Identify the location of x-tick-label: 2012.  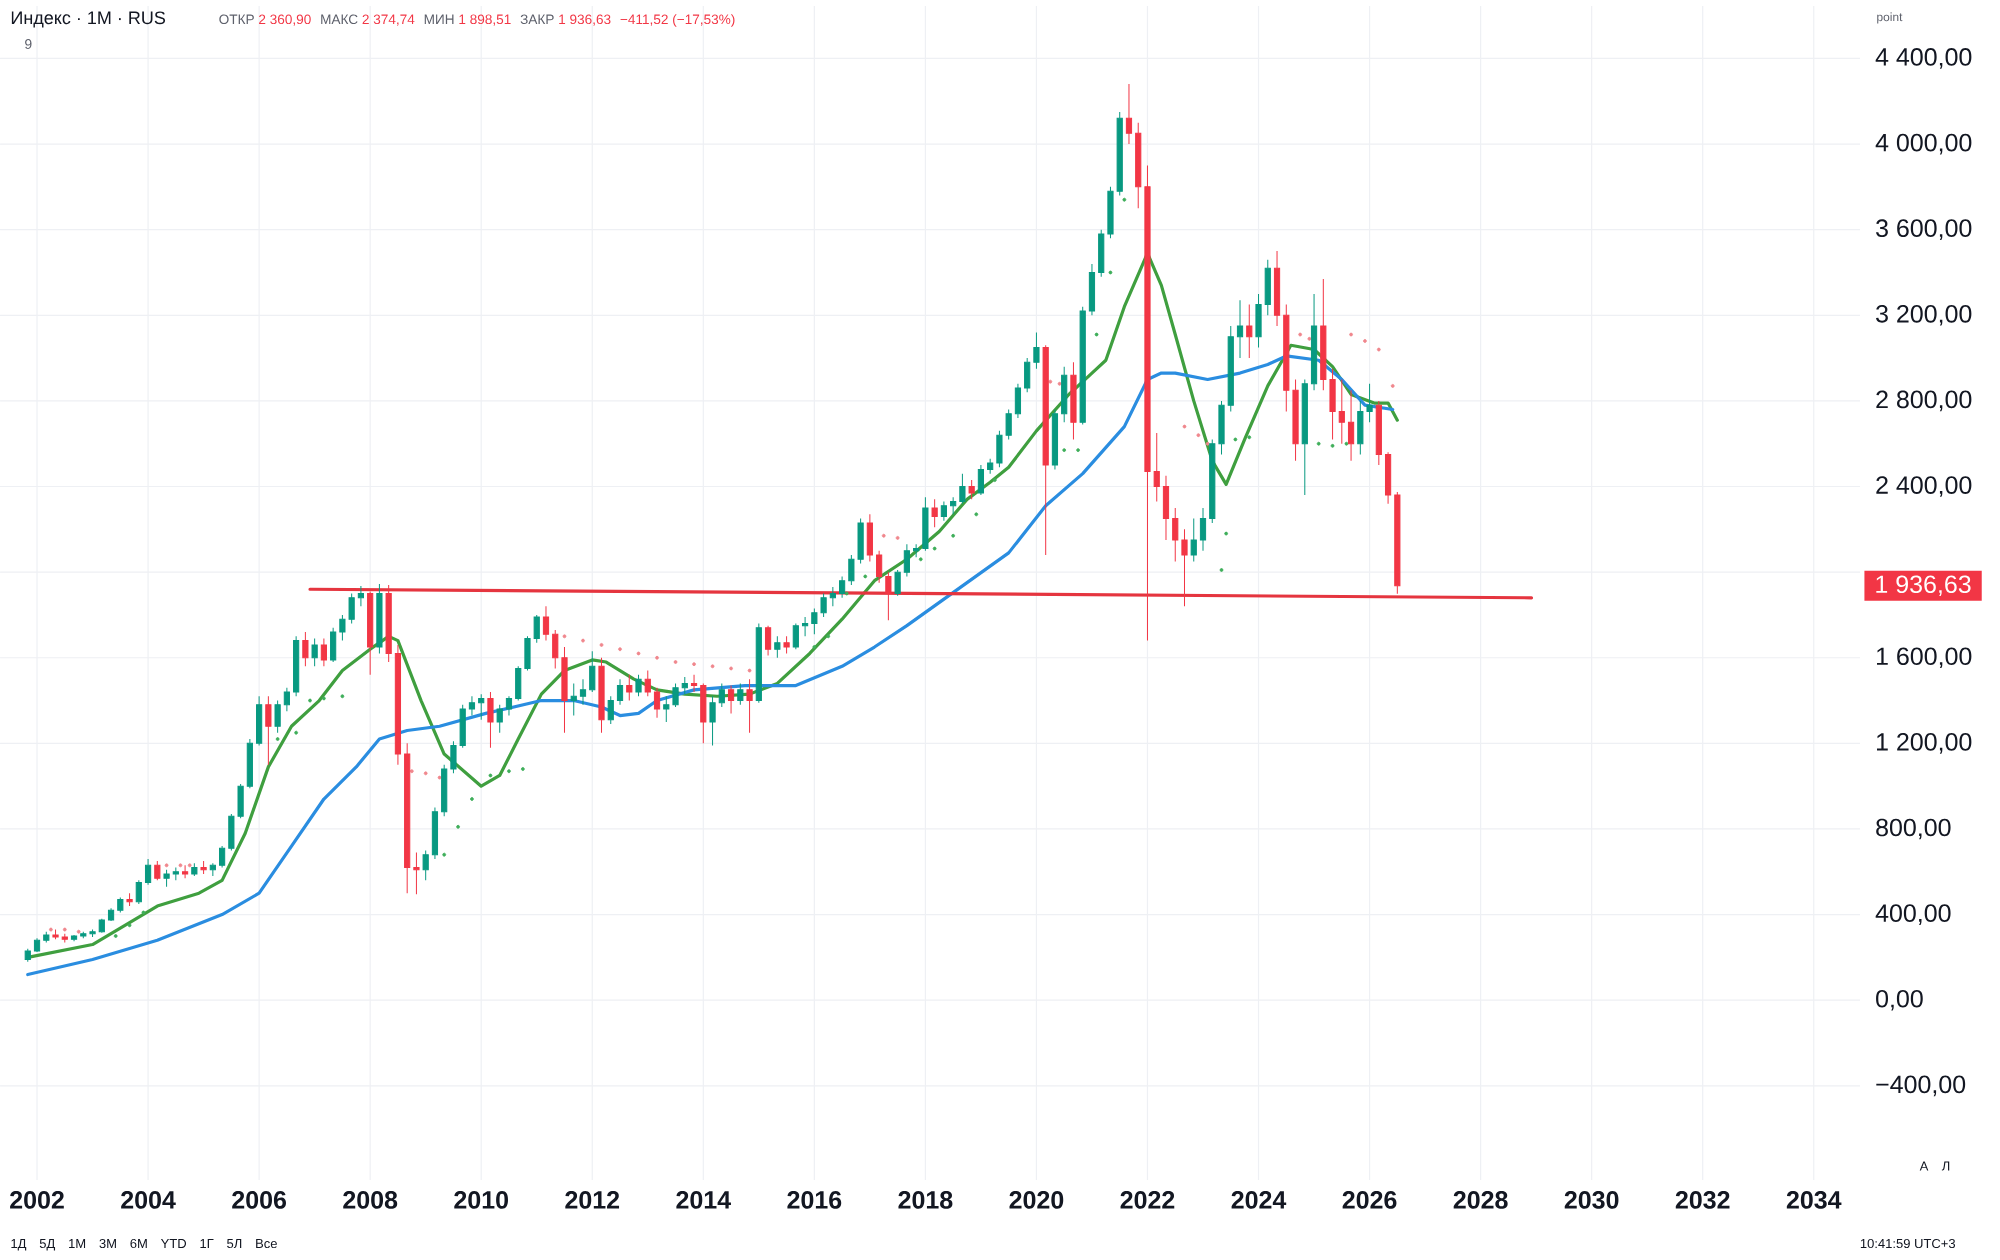
(592, 1200).